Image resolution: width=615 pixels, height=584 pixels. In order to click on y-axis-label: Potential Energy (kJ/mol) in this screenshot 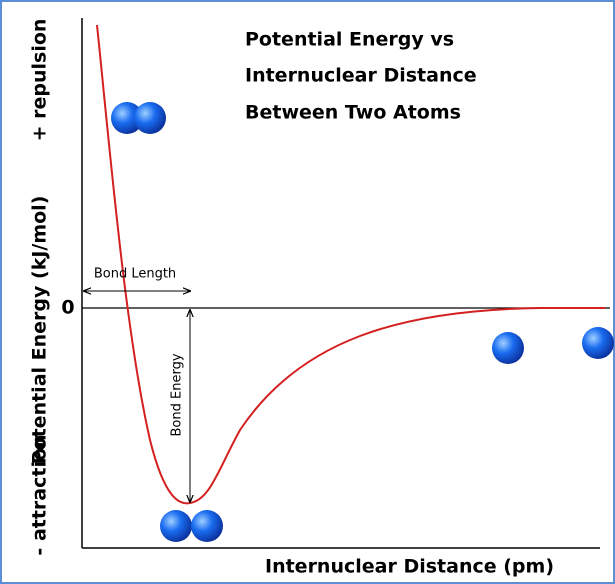, I will do `click(40, 330)`.